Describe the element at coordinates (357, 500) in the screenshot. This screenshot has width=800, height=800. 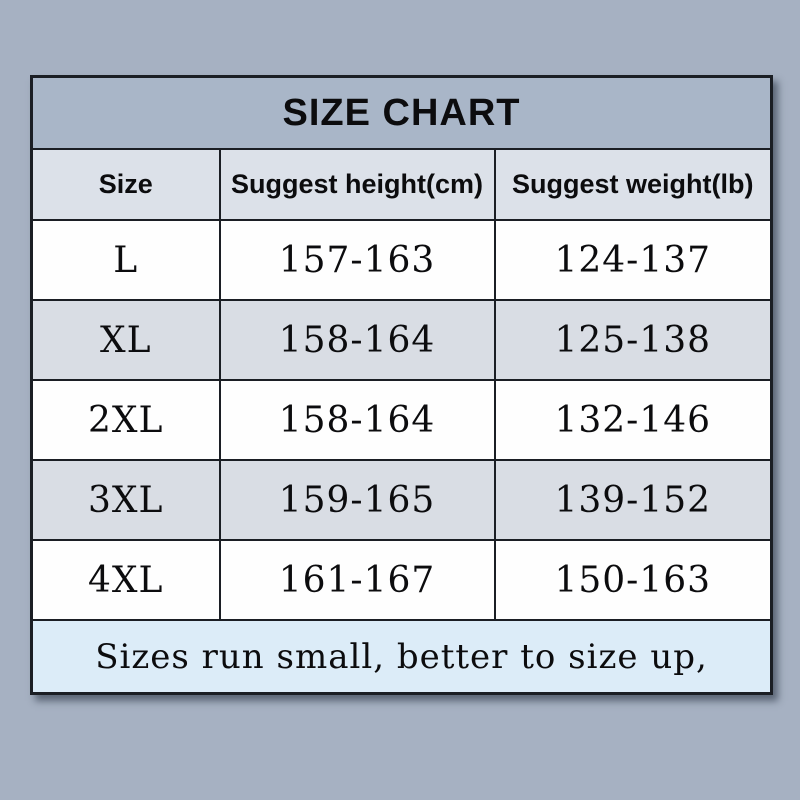
I see `height-cell: 159-165` at that location.